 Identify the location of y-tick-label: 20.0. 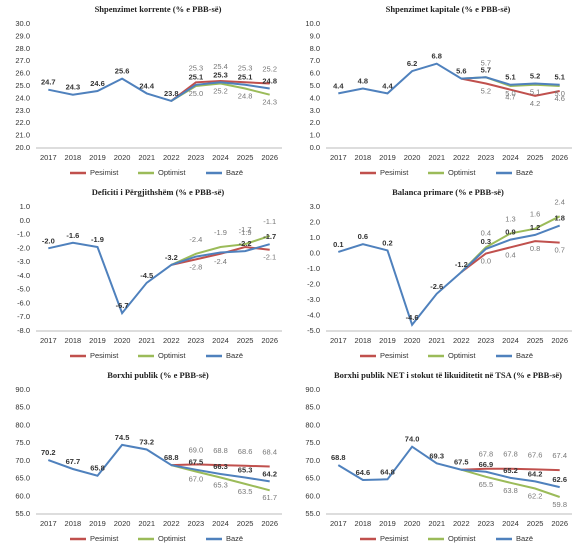
(22, 147).